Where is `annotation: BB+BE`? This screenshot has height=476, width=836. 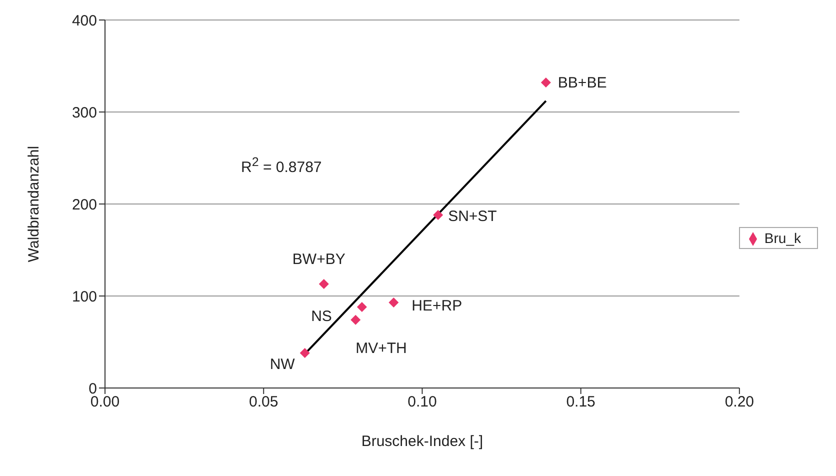
annotation: BB+BE is located at coordinates (582, 83).